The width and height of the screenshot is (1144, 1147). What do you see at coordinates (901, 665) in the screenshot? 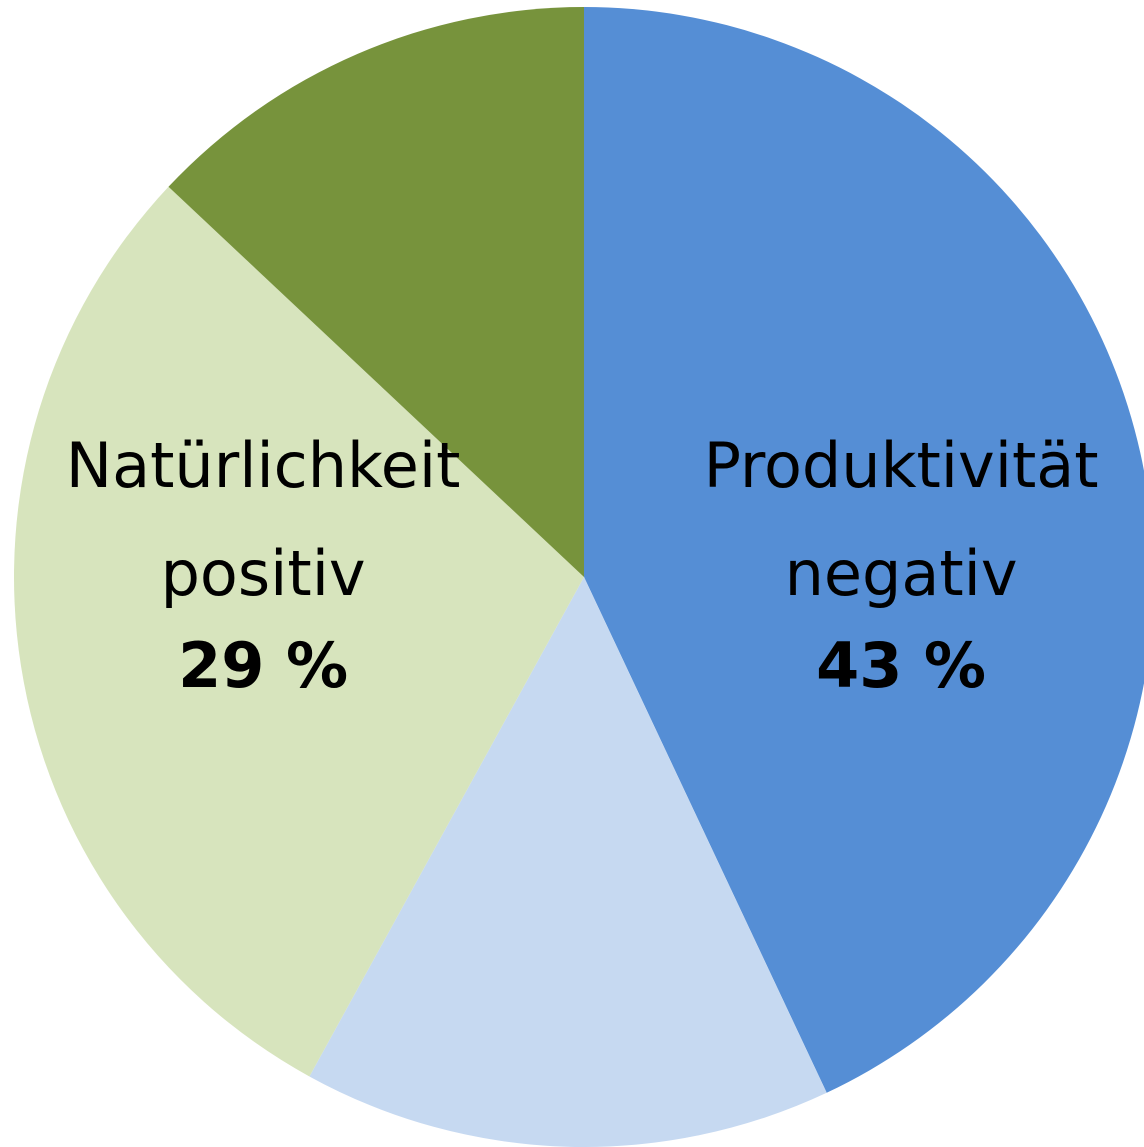
I see `slice-value-label: 43 %` at bounding box center [901, 665].